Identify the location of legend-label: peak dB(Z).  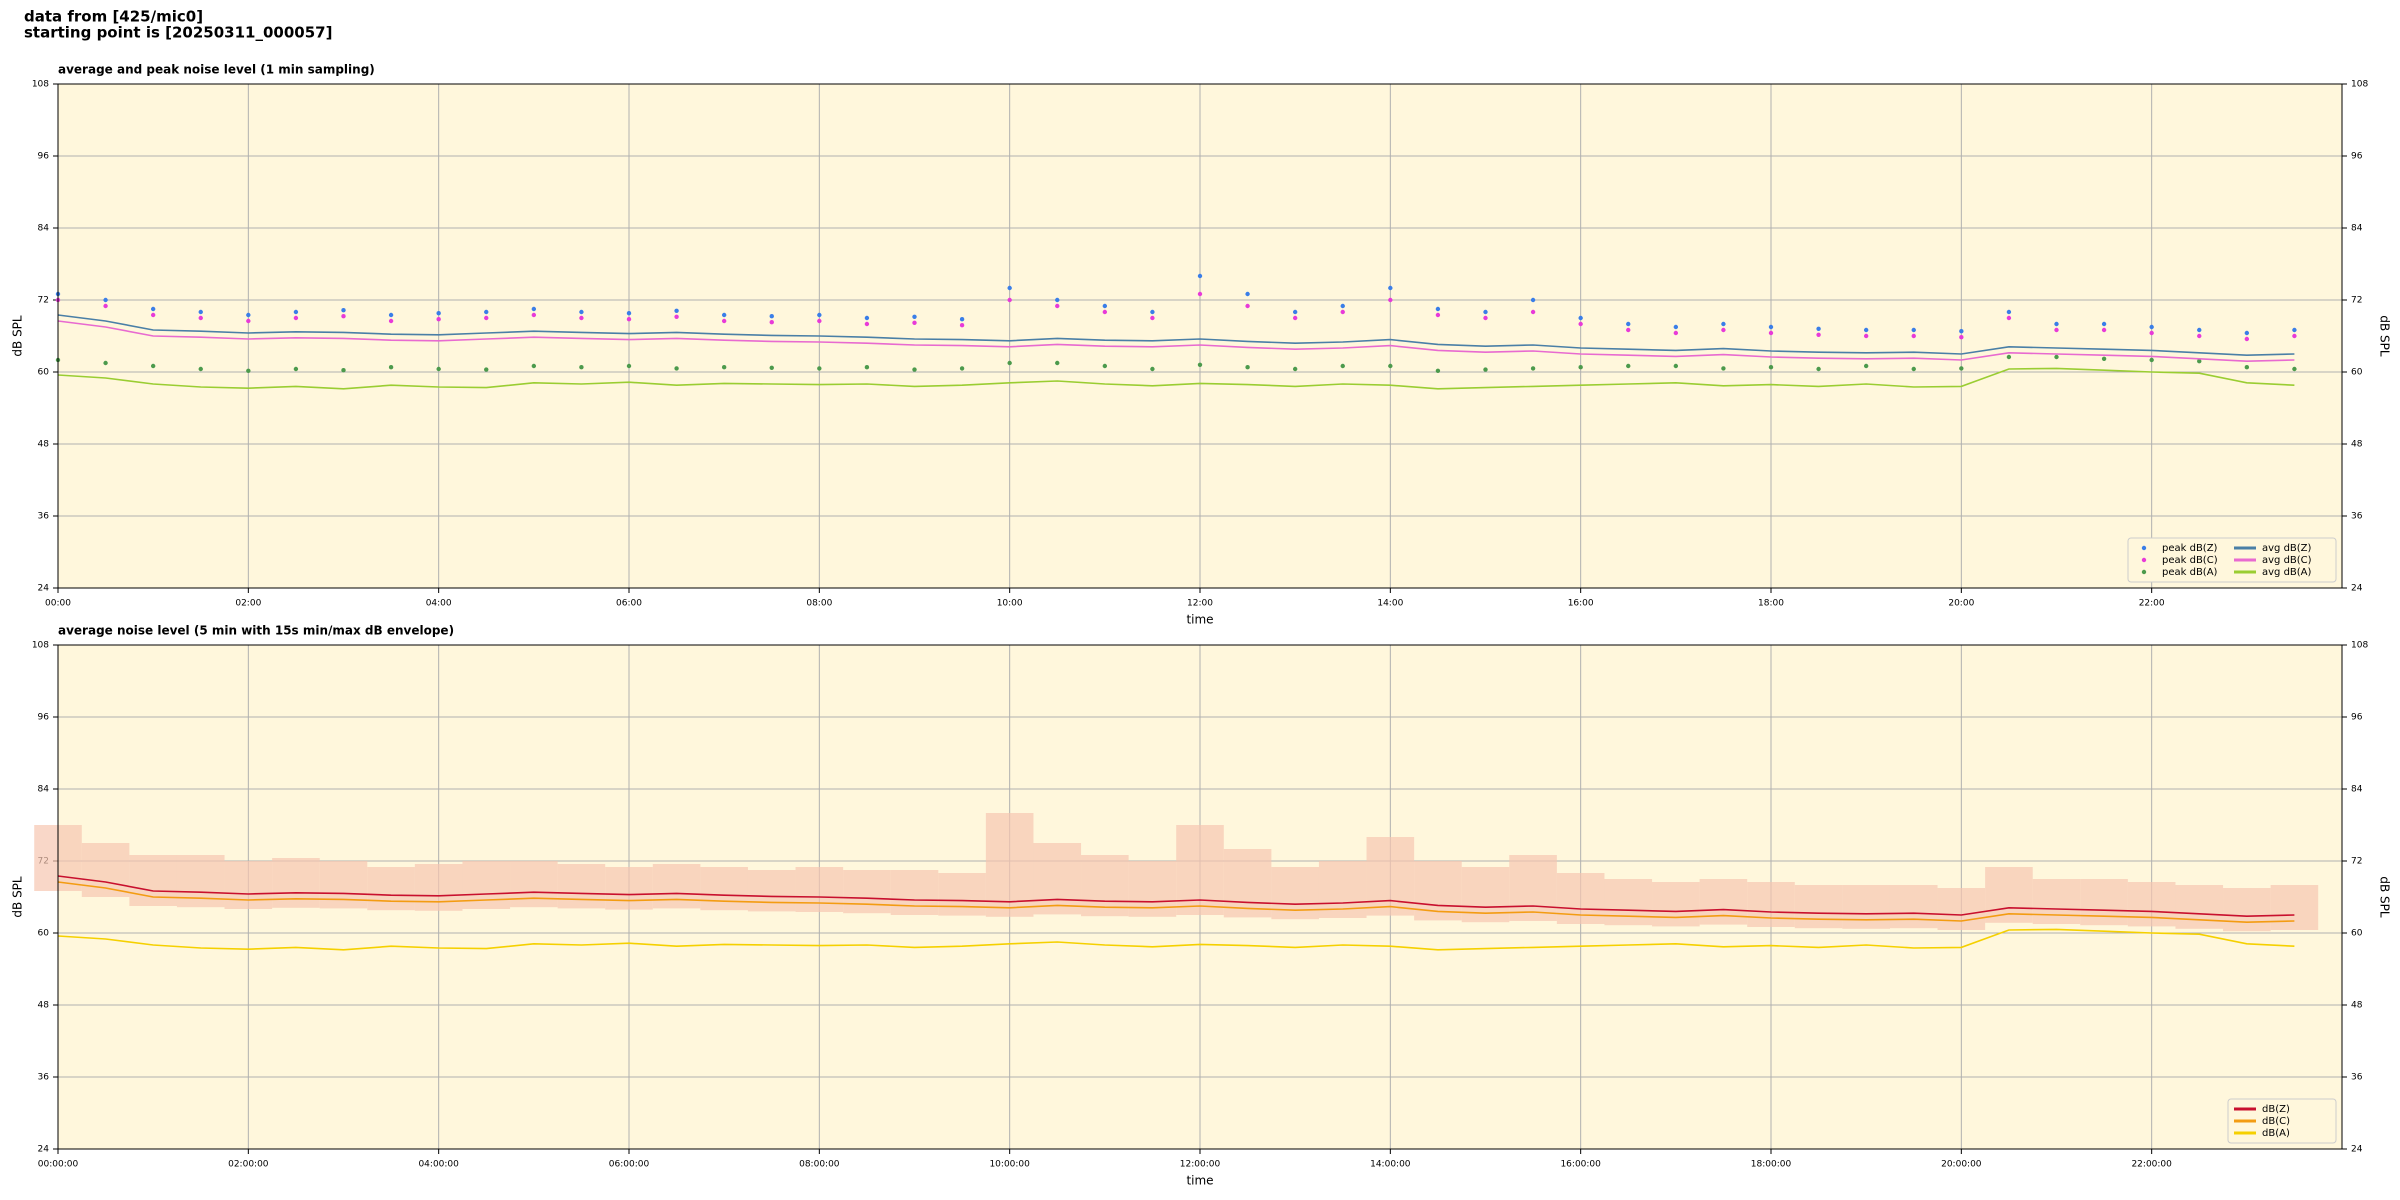
(2190, 548).